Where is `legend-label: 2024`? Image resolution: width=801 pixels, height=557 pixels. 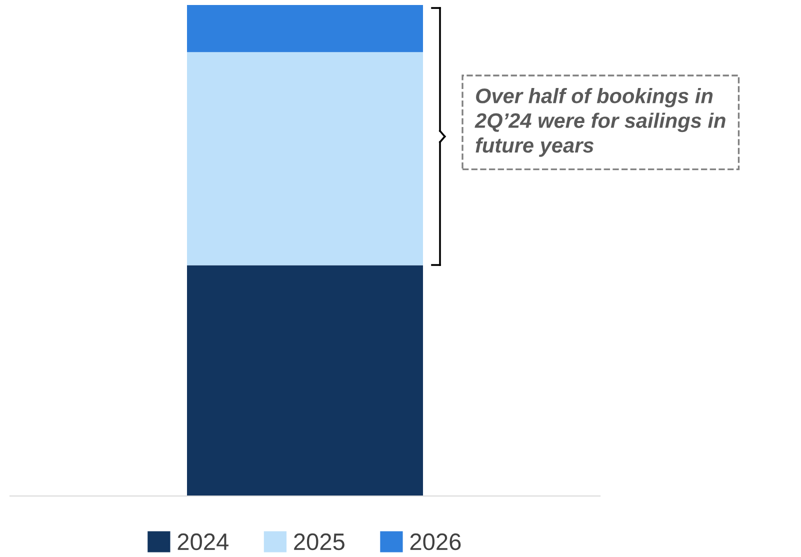 legend-label: 2024 is located at coordinates (203, 541).